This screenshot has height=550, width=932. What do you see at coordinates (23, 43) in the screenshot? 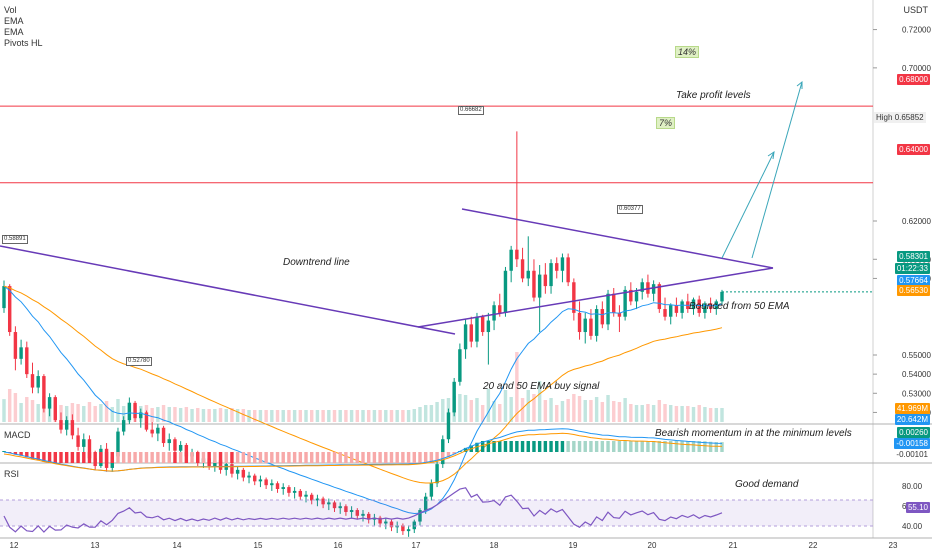
I see `legend-pivots: Pivots HL` at bounding box center [23, 43].